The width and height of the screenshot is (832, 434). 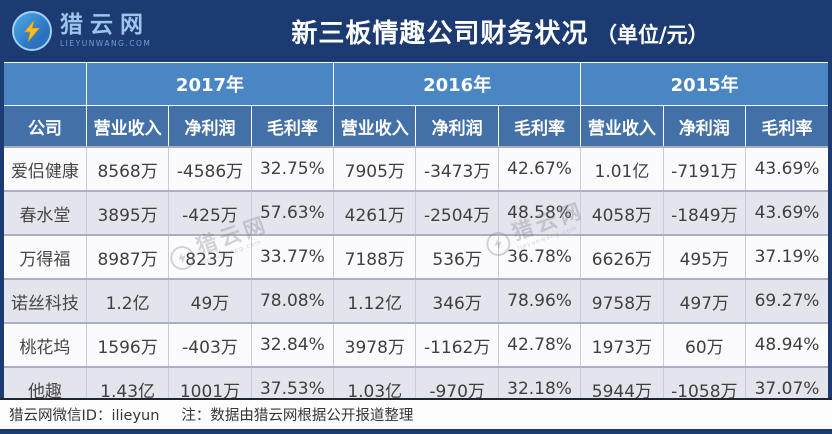 I want to click on value-cell: 48.94%, so click(x=786, y=344).